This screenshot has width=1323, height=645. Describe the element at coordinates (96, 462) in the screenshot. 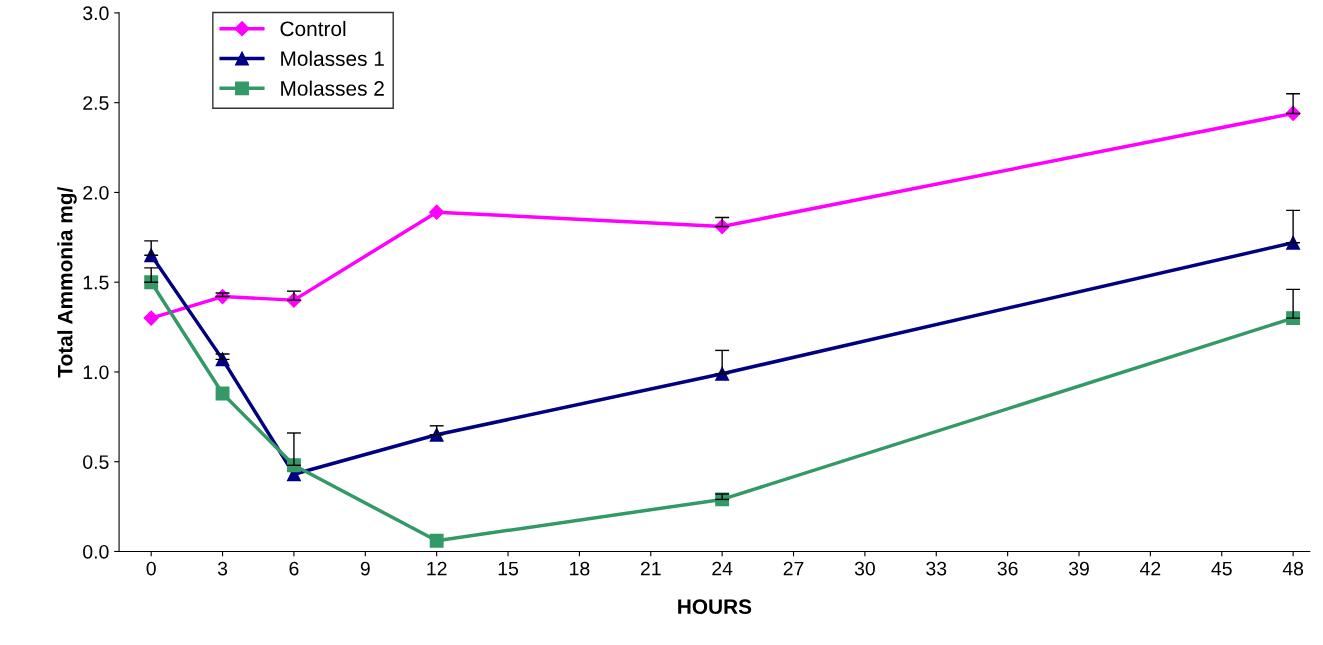

I see `y-tick-label: 0.5` at that location.